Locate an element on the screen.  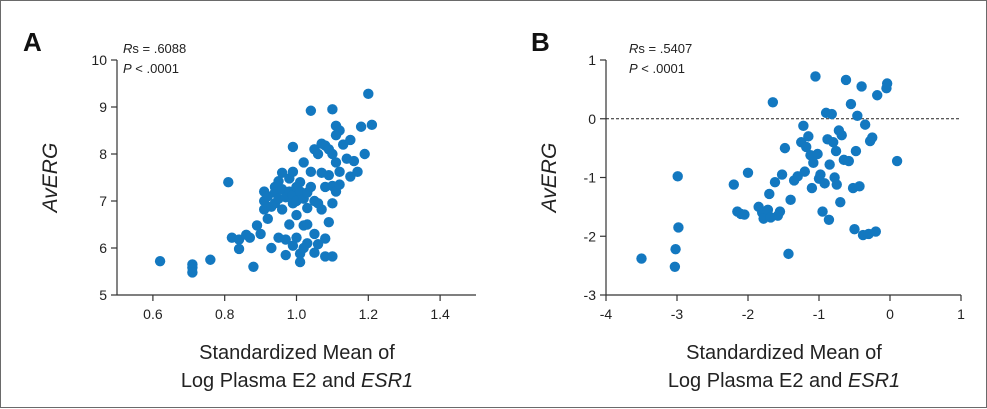
y-tick-label: 1 is located at coordinates (592, 60).